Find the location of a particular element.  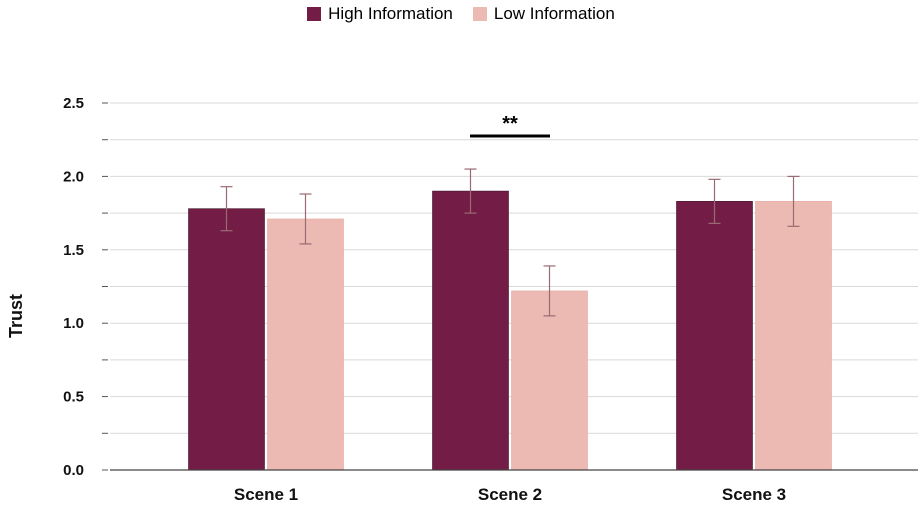

y-tick-label: 2.0 is located at coordinates (73, 176).